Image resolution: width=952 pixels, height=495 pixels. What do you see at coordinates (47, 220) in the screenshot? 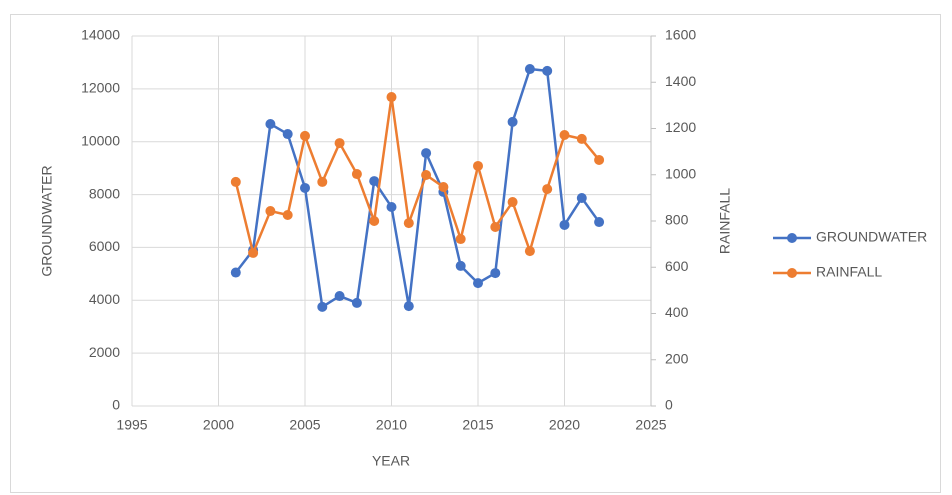
I see `y-axis-title: GROUNDWATER` at bounding box center [47, 220].